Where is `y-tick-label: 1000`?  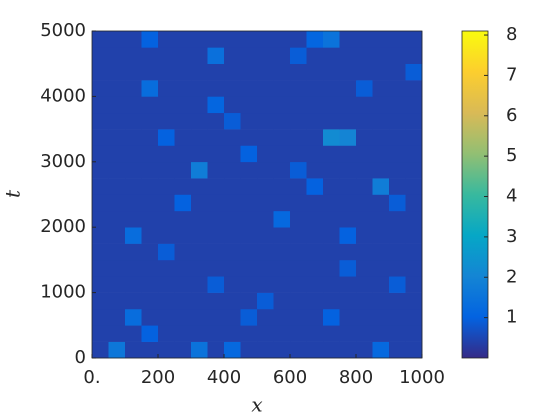
y-tick-label: 1000 is located at coordinates (63, 292).